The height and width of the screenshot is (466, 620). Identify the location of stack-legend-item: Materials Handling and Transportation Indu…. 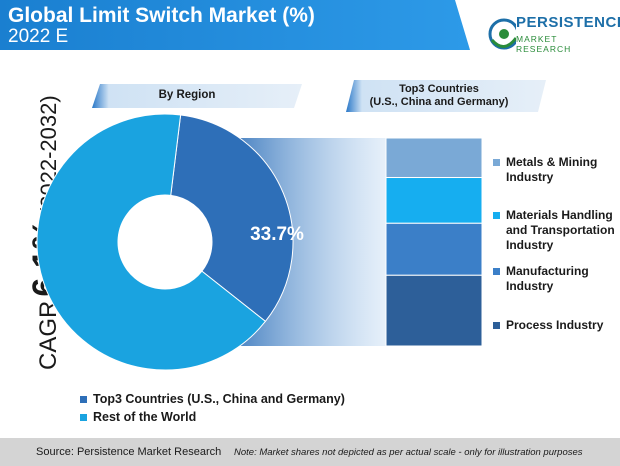
(554, 230).